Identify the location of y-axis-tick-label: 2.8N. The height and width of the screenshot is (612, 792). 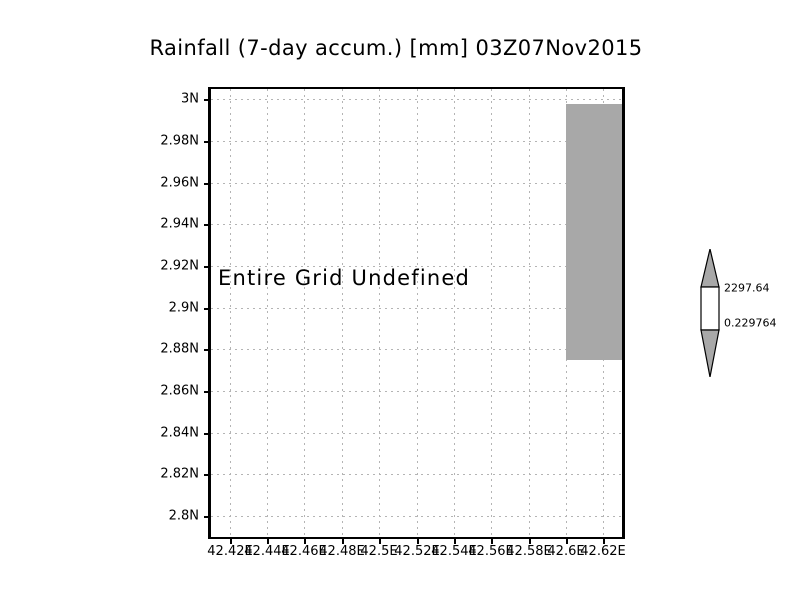
(183, 516).